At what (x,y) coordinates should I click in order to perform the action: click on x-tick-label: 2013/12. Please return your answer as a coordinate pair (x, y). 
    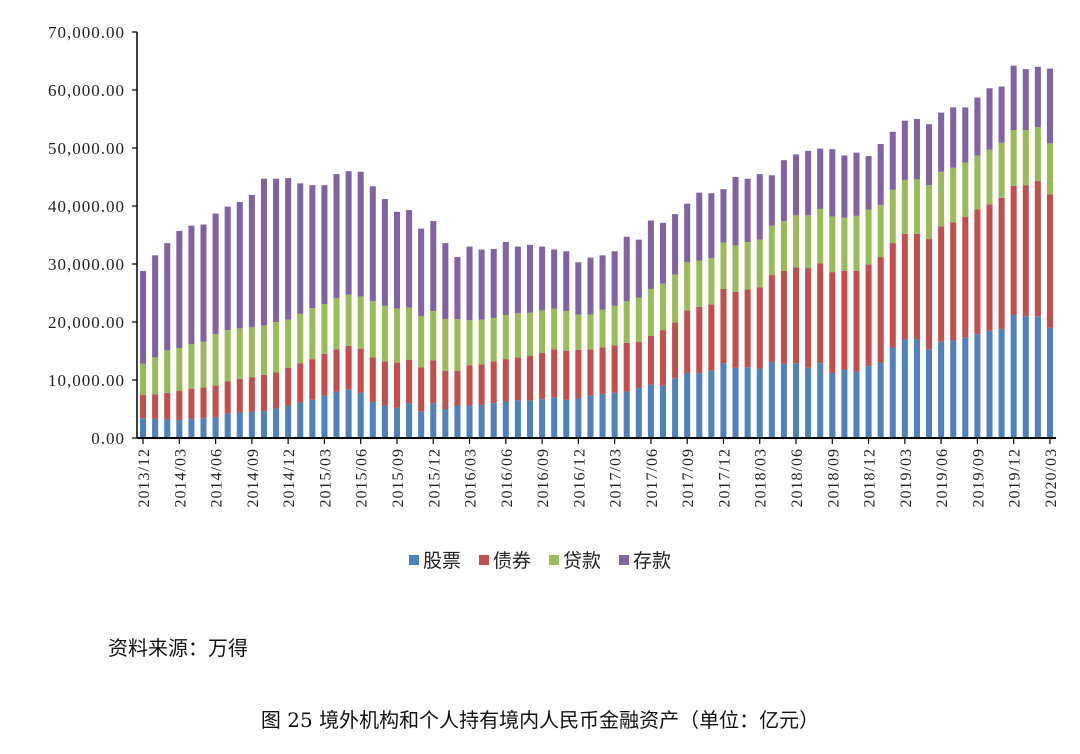
    Looking at the image, I should click on (144, 477).